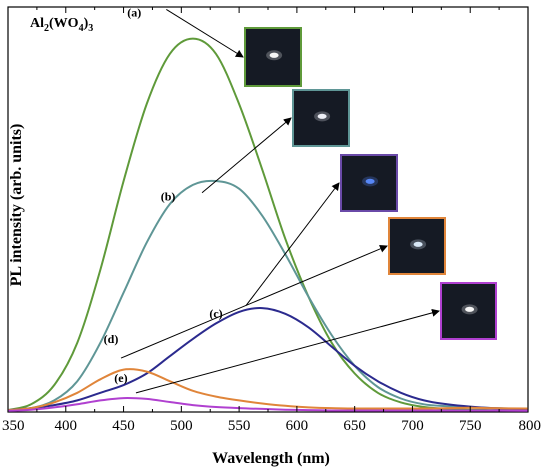 This screenshot has height=470, width=543. What do you see at coordinates (470, 426) in the screenshot?
I see `x-tick-label: 750` at bounding box center [470, 426].